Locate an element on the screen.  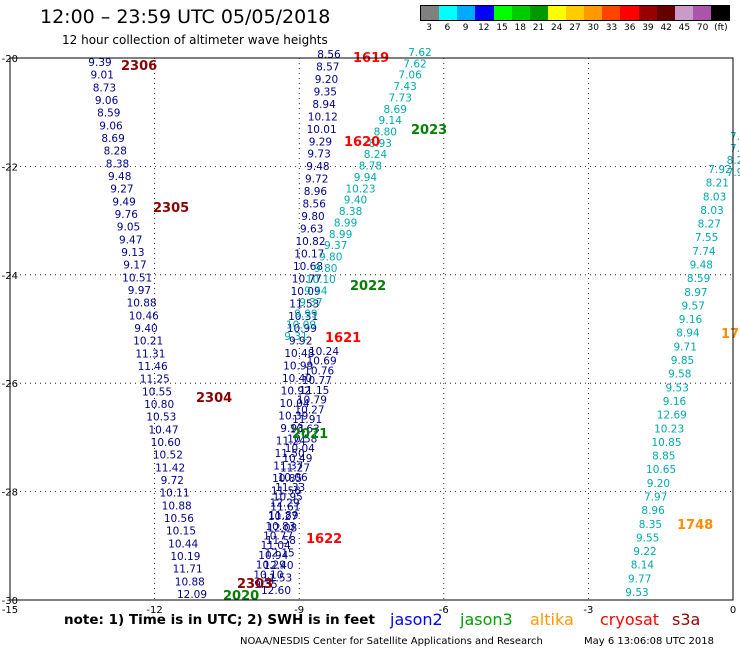
legend-label: (ft) is located at coordinates (721, 28).